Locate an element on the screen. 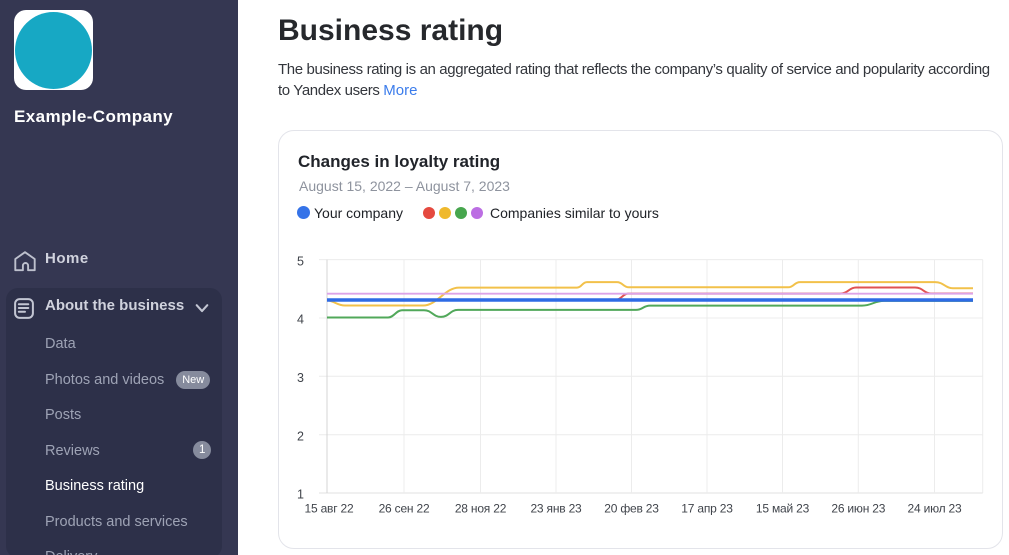 The image size is (1009, 555). svg-text: 15 авг 22 is located at coordinates (330, 509).